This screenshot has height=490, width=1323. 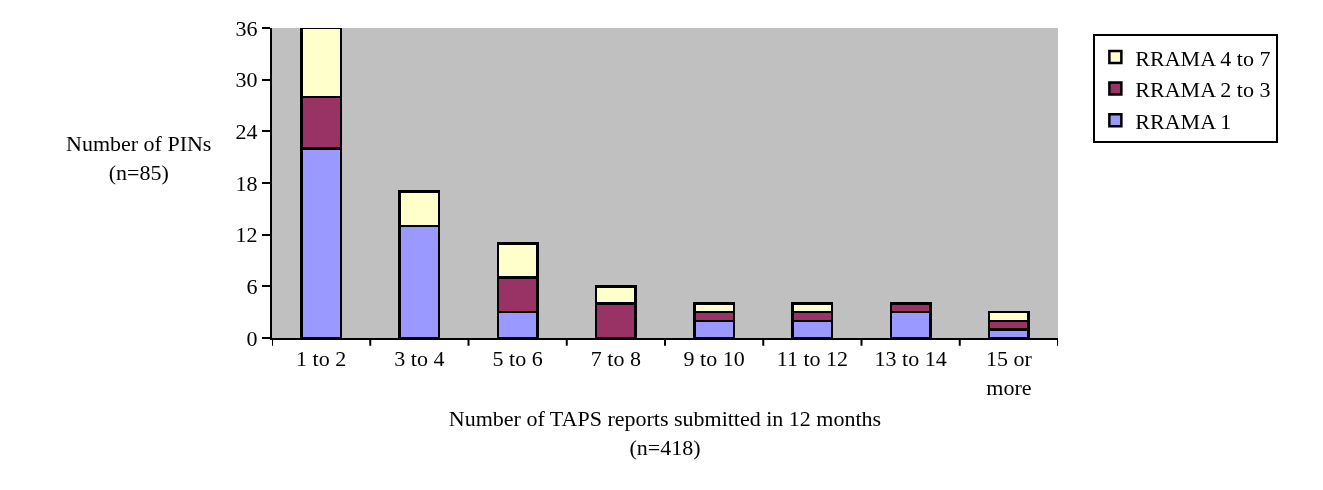 I want to click on x-tick-label: 9 to 10, so click(x=714, y=359).